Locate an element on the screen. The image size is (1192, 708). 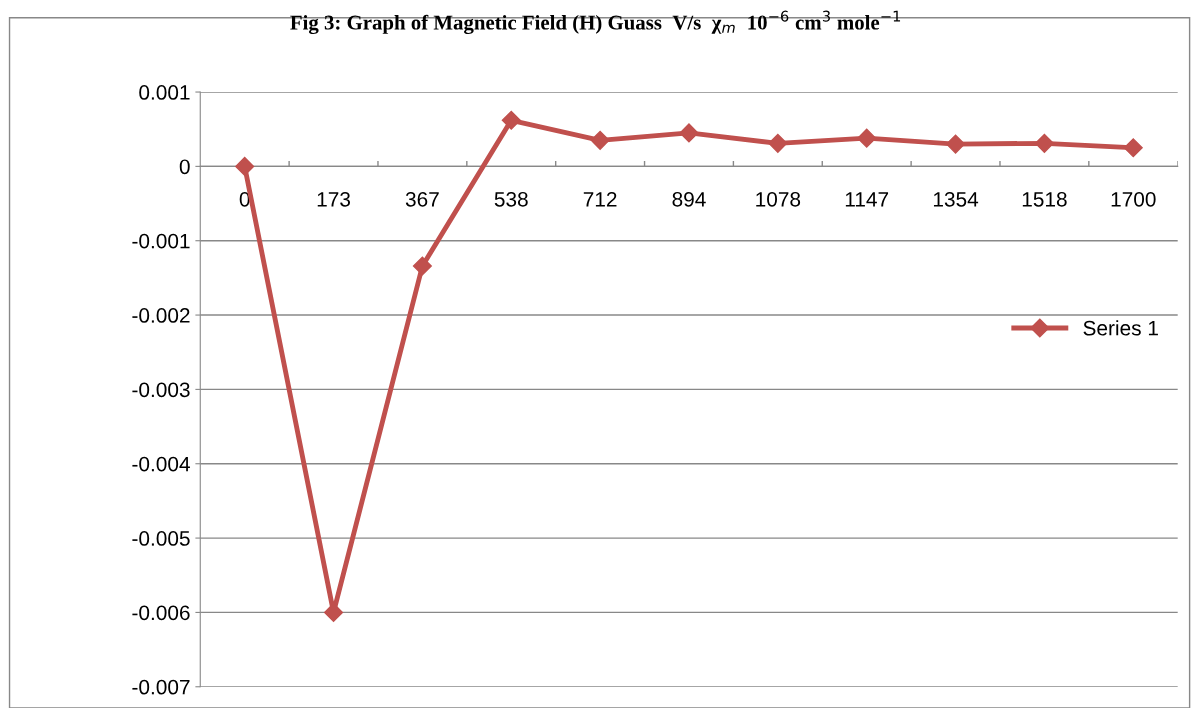
y-tick-label: 0 is located at coordinates (184, 167).